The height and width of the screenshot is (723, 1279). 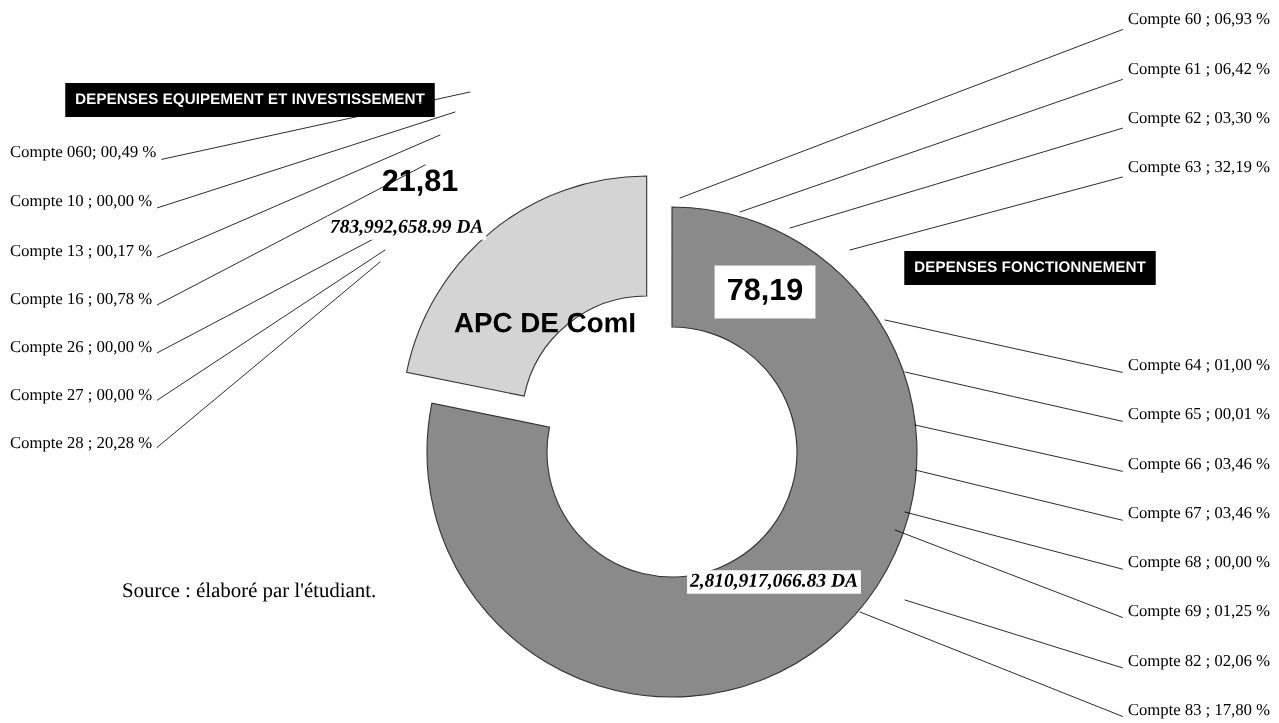 What do you see at coordinates (81, 444) in the screenshot?
I see `text: Compte 28 ; 20,28 %` at bounding box center [81, 444].